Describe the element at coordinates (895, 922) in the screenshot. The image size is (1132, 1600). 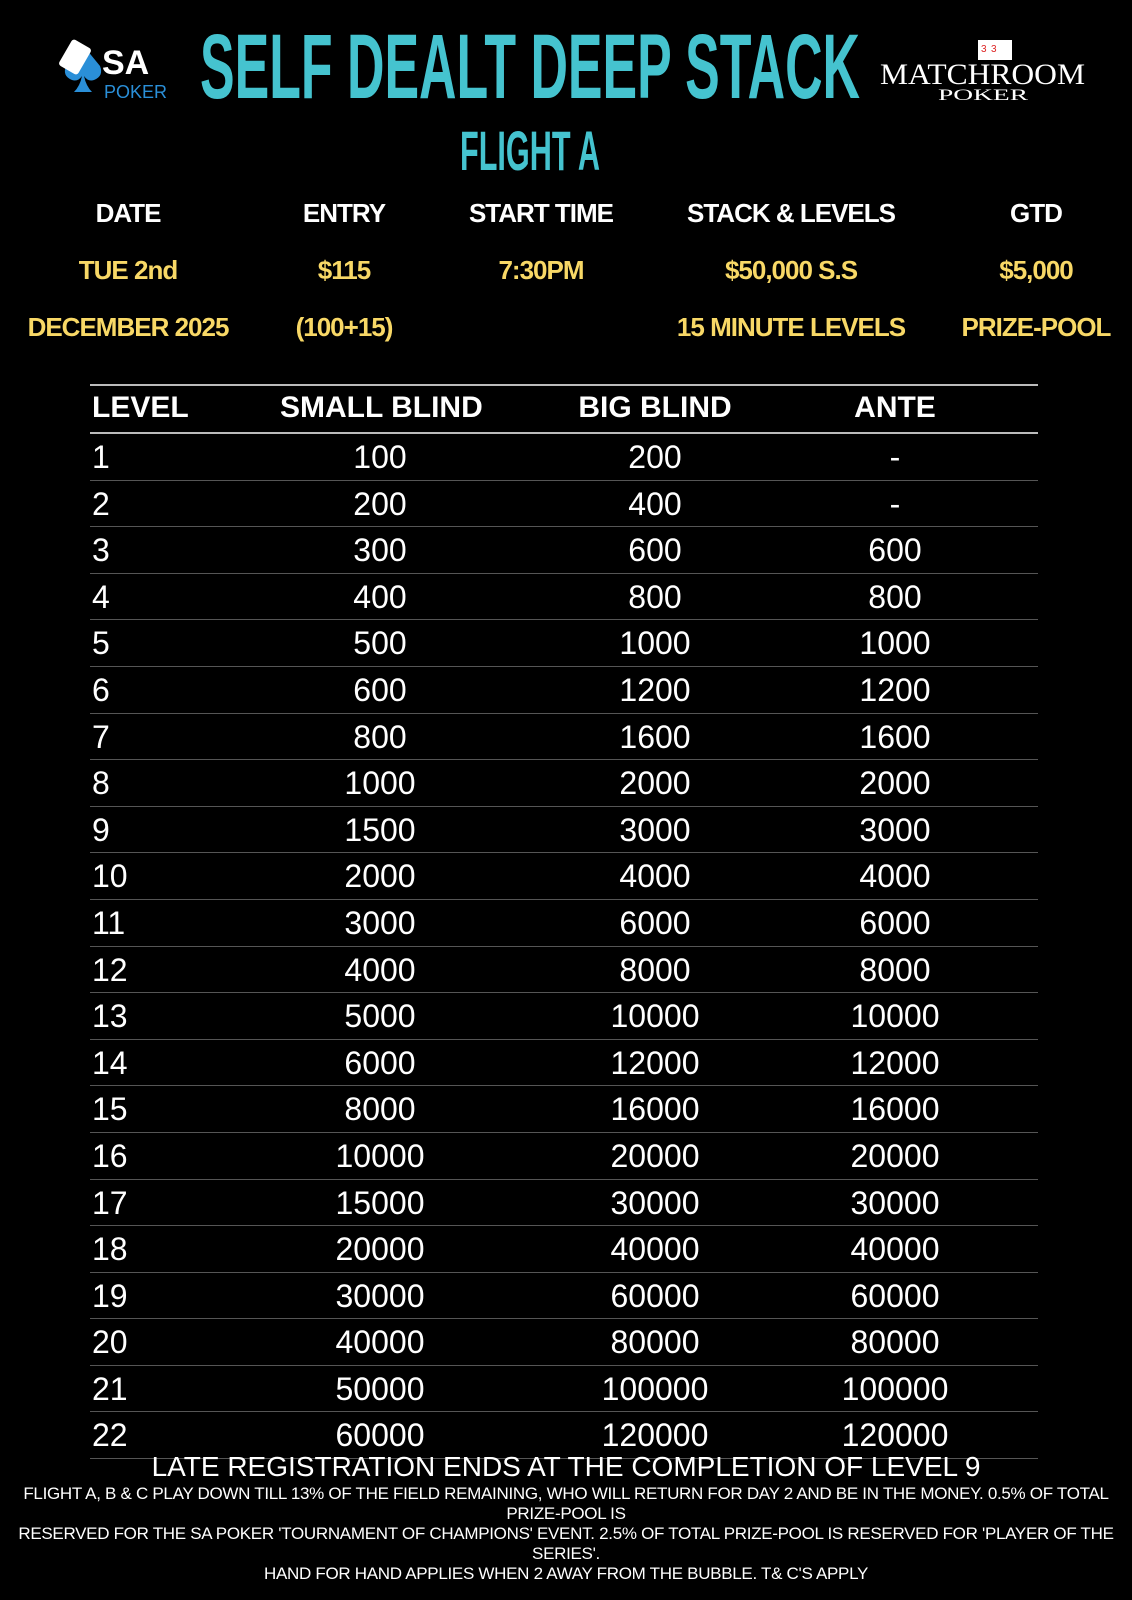
I see `ante-cell: 6000` at that location.